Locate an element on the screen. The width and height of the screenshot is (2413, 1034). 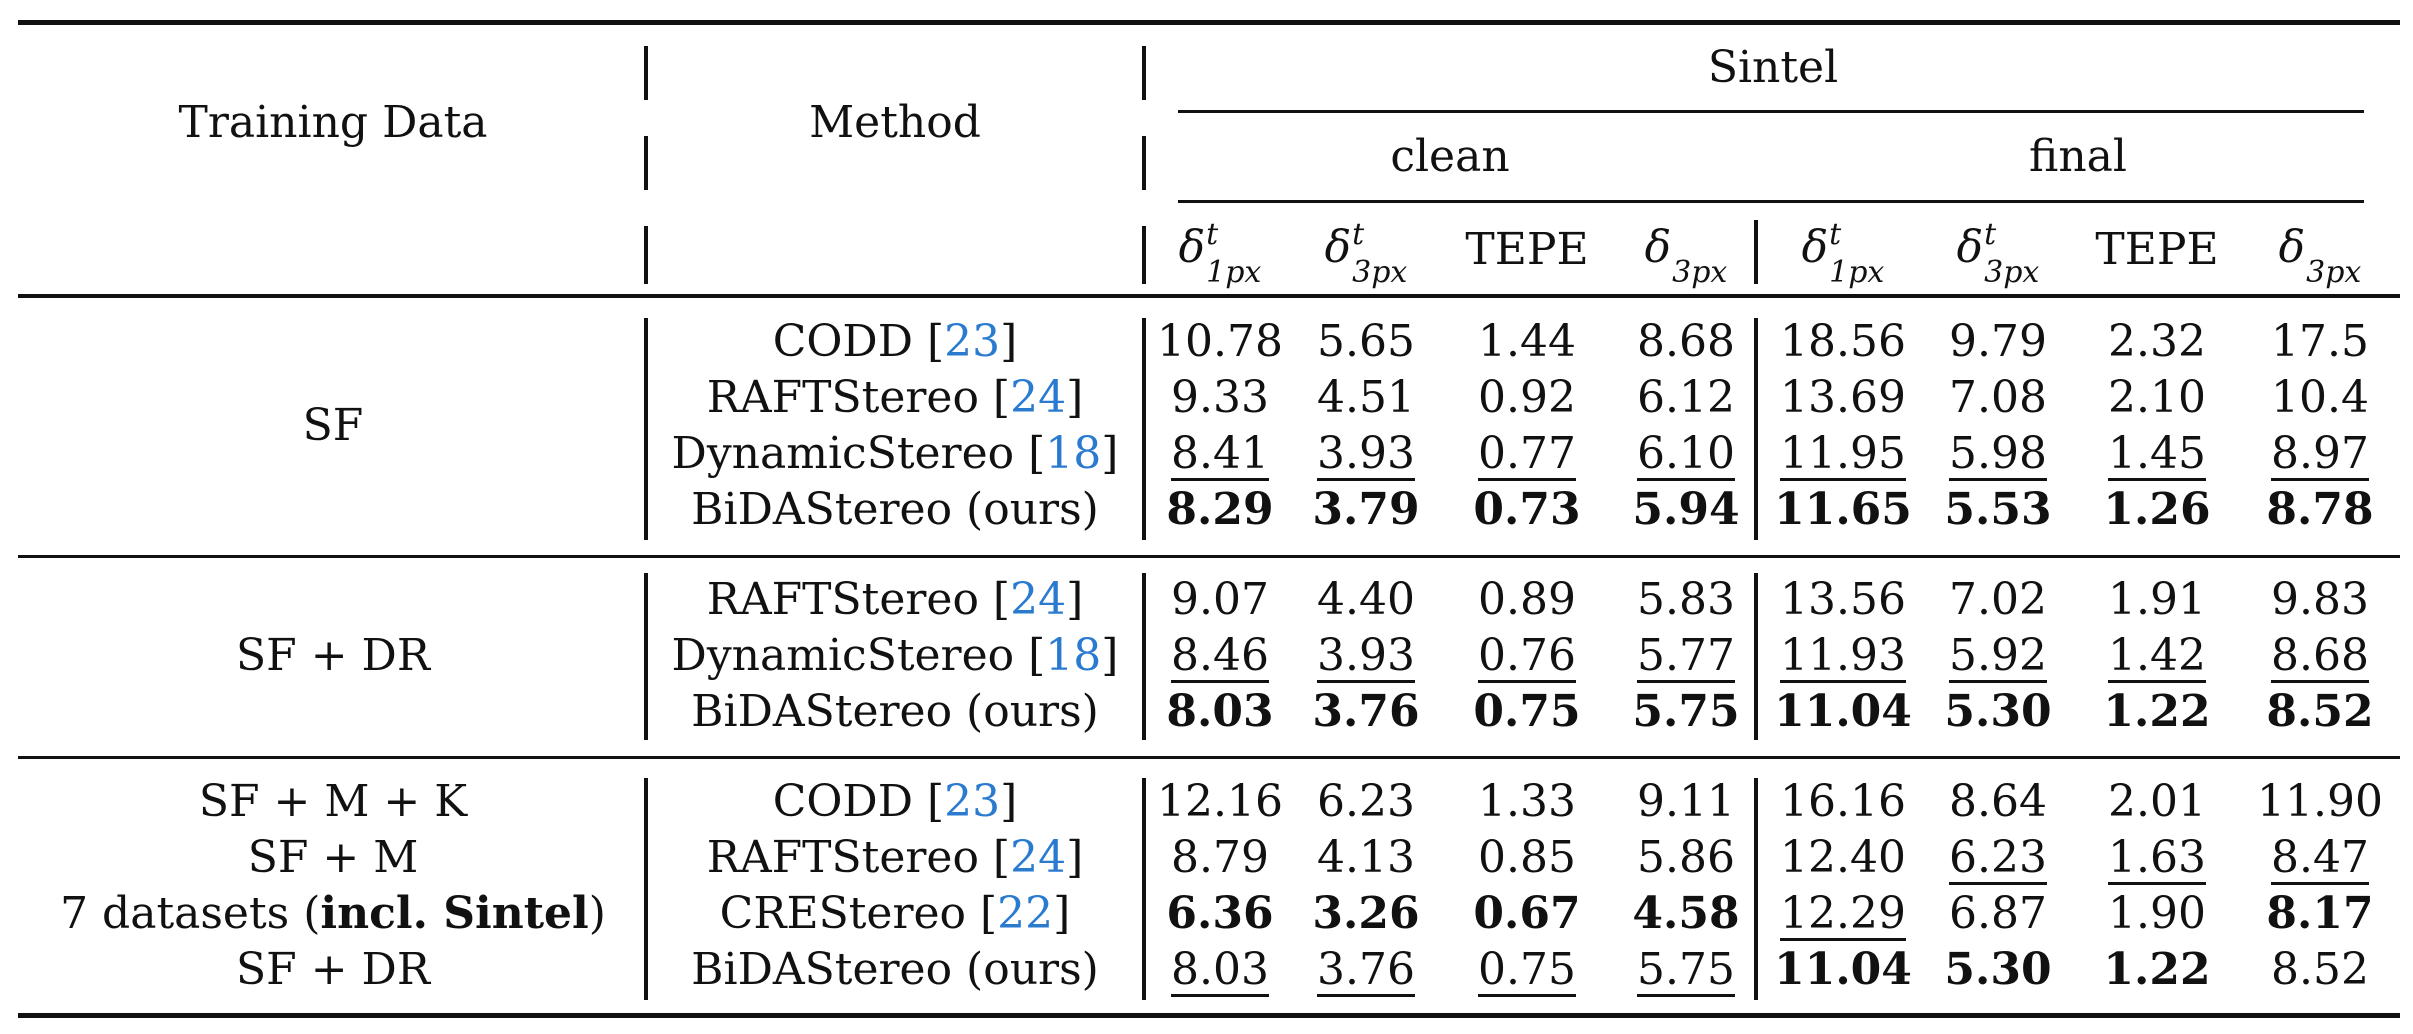
training-data-label: SF is located at coordinates (333, 425).